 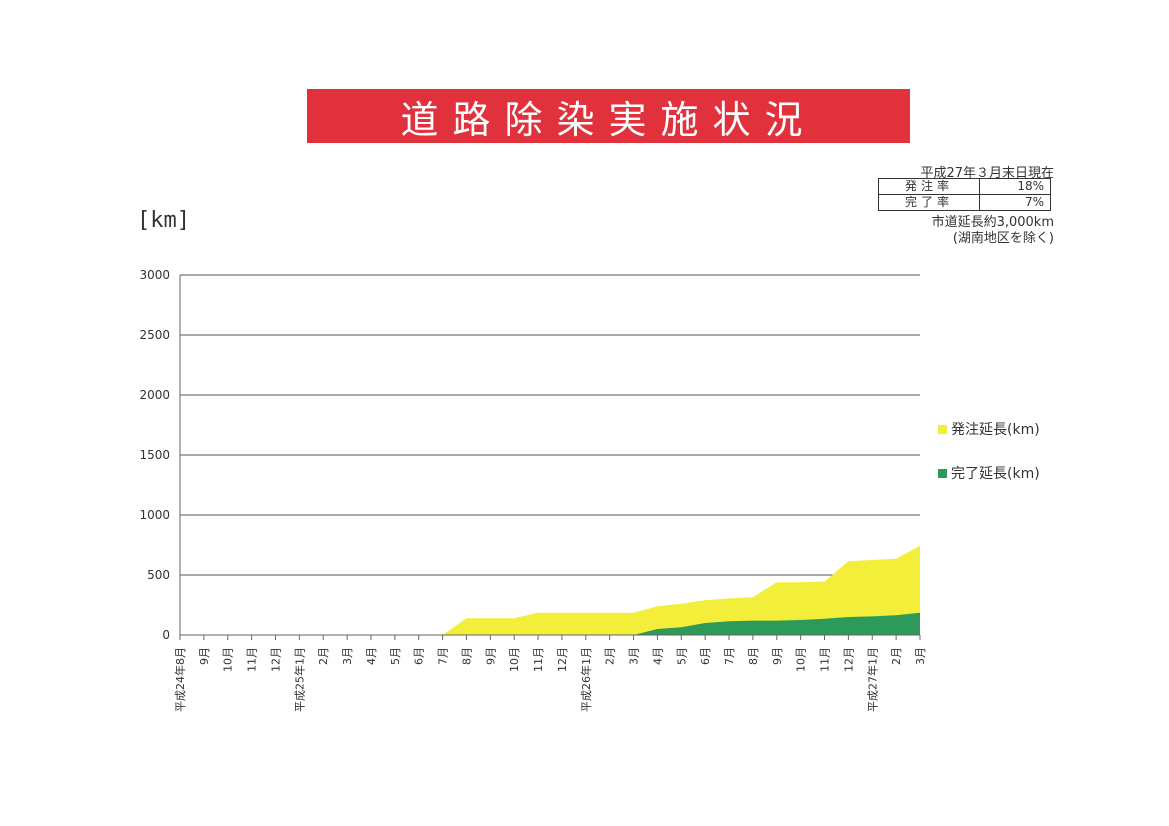 I want to click on legend-label-complete: 完了延長(km), so click(x=995, y=474).